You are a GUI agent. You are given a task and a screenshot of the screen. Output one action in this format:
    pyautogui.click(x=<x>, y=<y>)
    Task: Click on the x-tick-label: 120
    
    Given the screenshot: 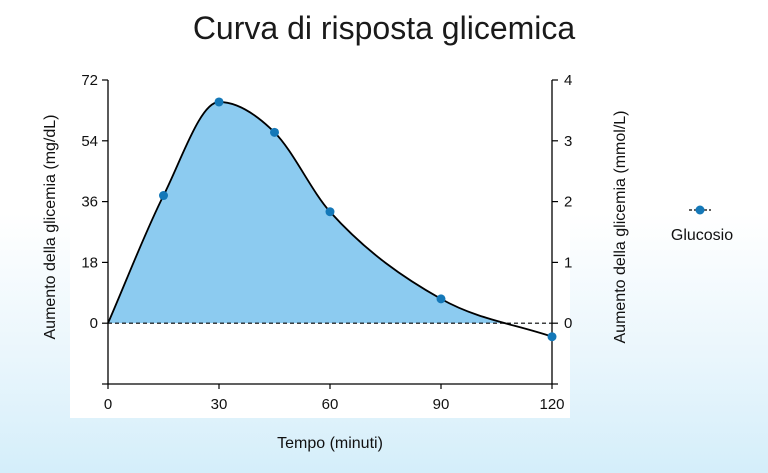 What is the action you would take?
    pyautogui.click(x=551, y=404)
    